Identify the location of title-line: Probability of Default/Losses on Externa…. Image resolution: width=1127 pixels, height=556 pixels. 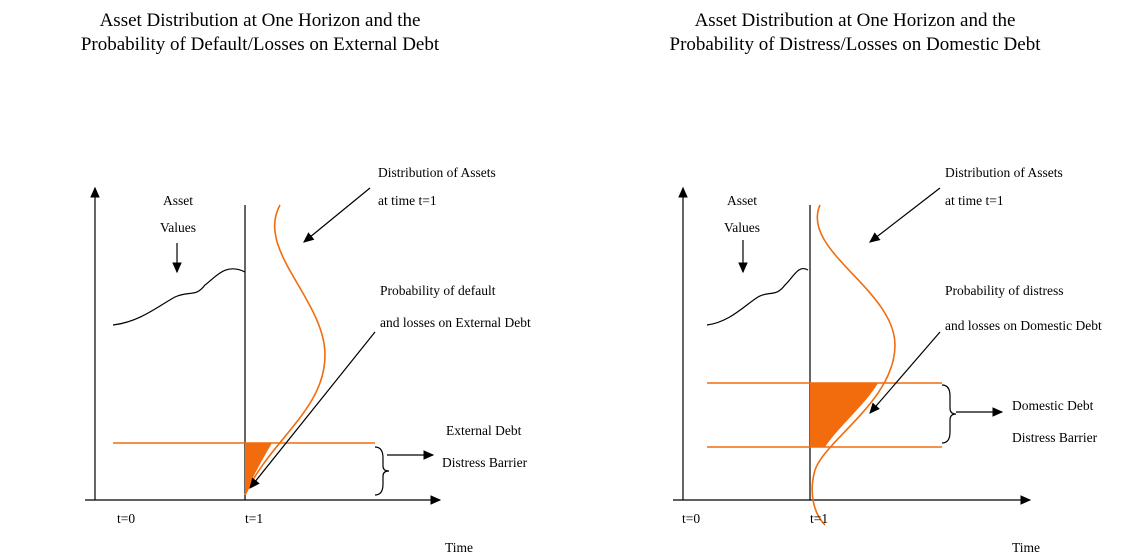
(260, 44).